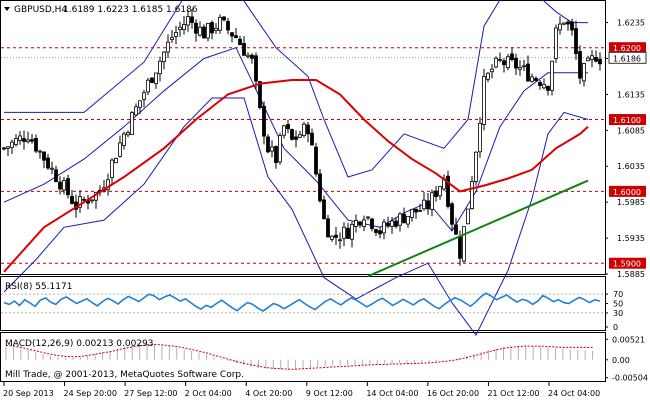 The width and height of the screenshot is (650, 400). Describe the element at coordinates (627, 48) in the screenshot. I see `level-price-label: 1.6200` at that location.